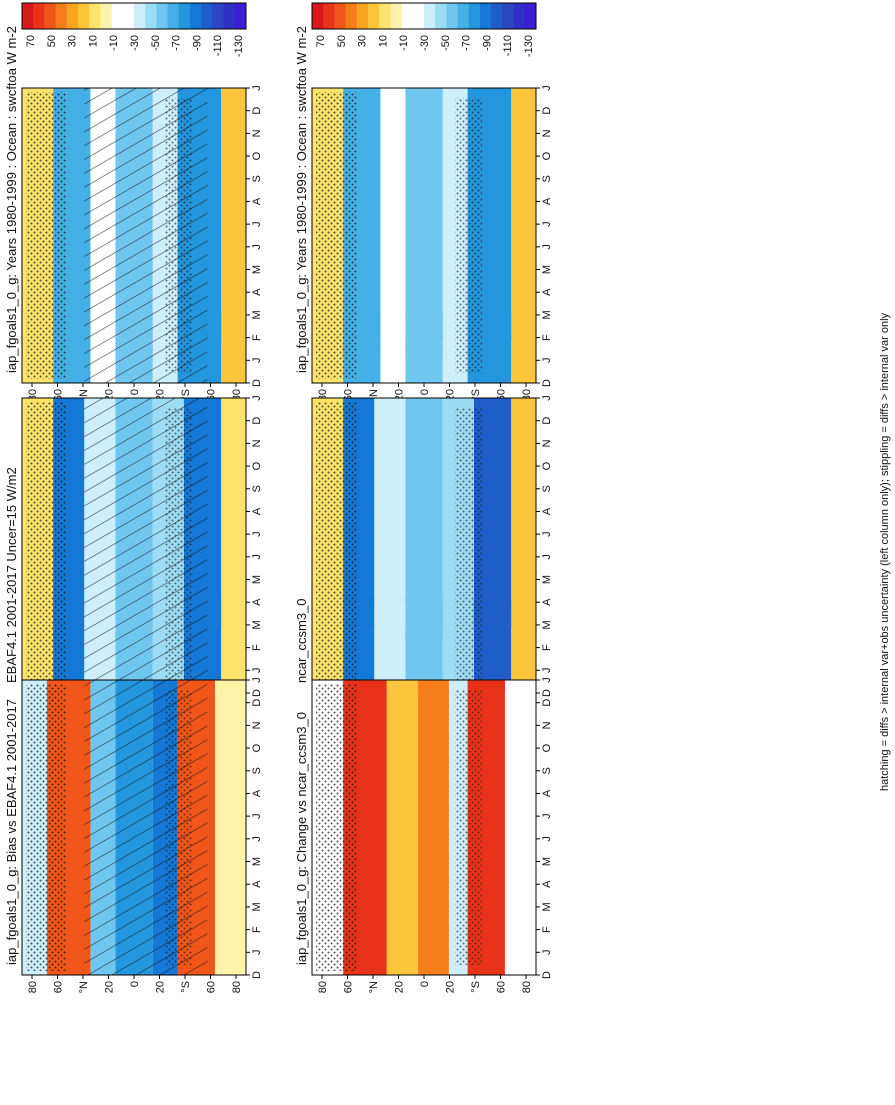  Describe the element at coordinates (11, 575) in the screenshot. I see `panel-title: EBAF4.1 2001-2017 Uncer=15 W/m2` at that location.